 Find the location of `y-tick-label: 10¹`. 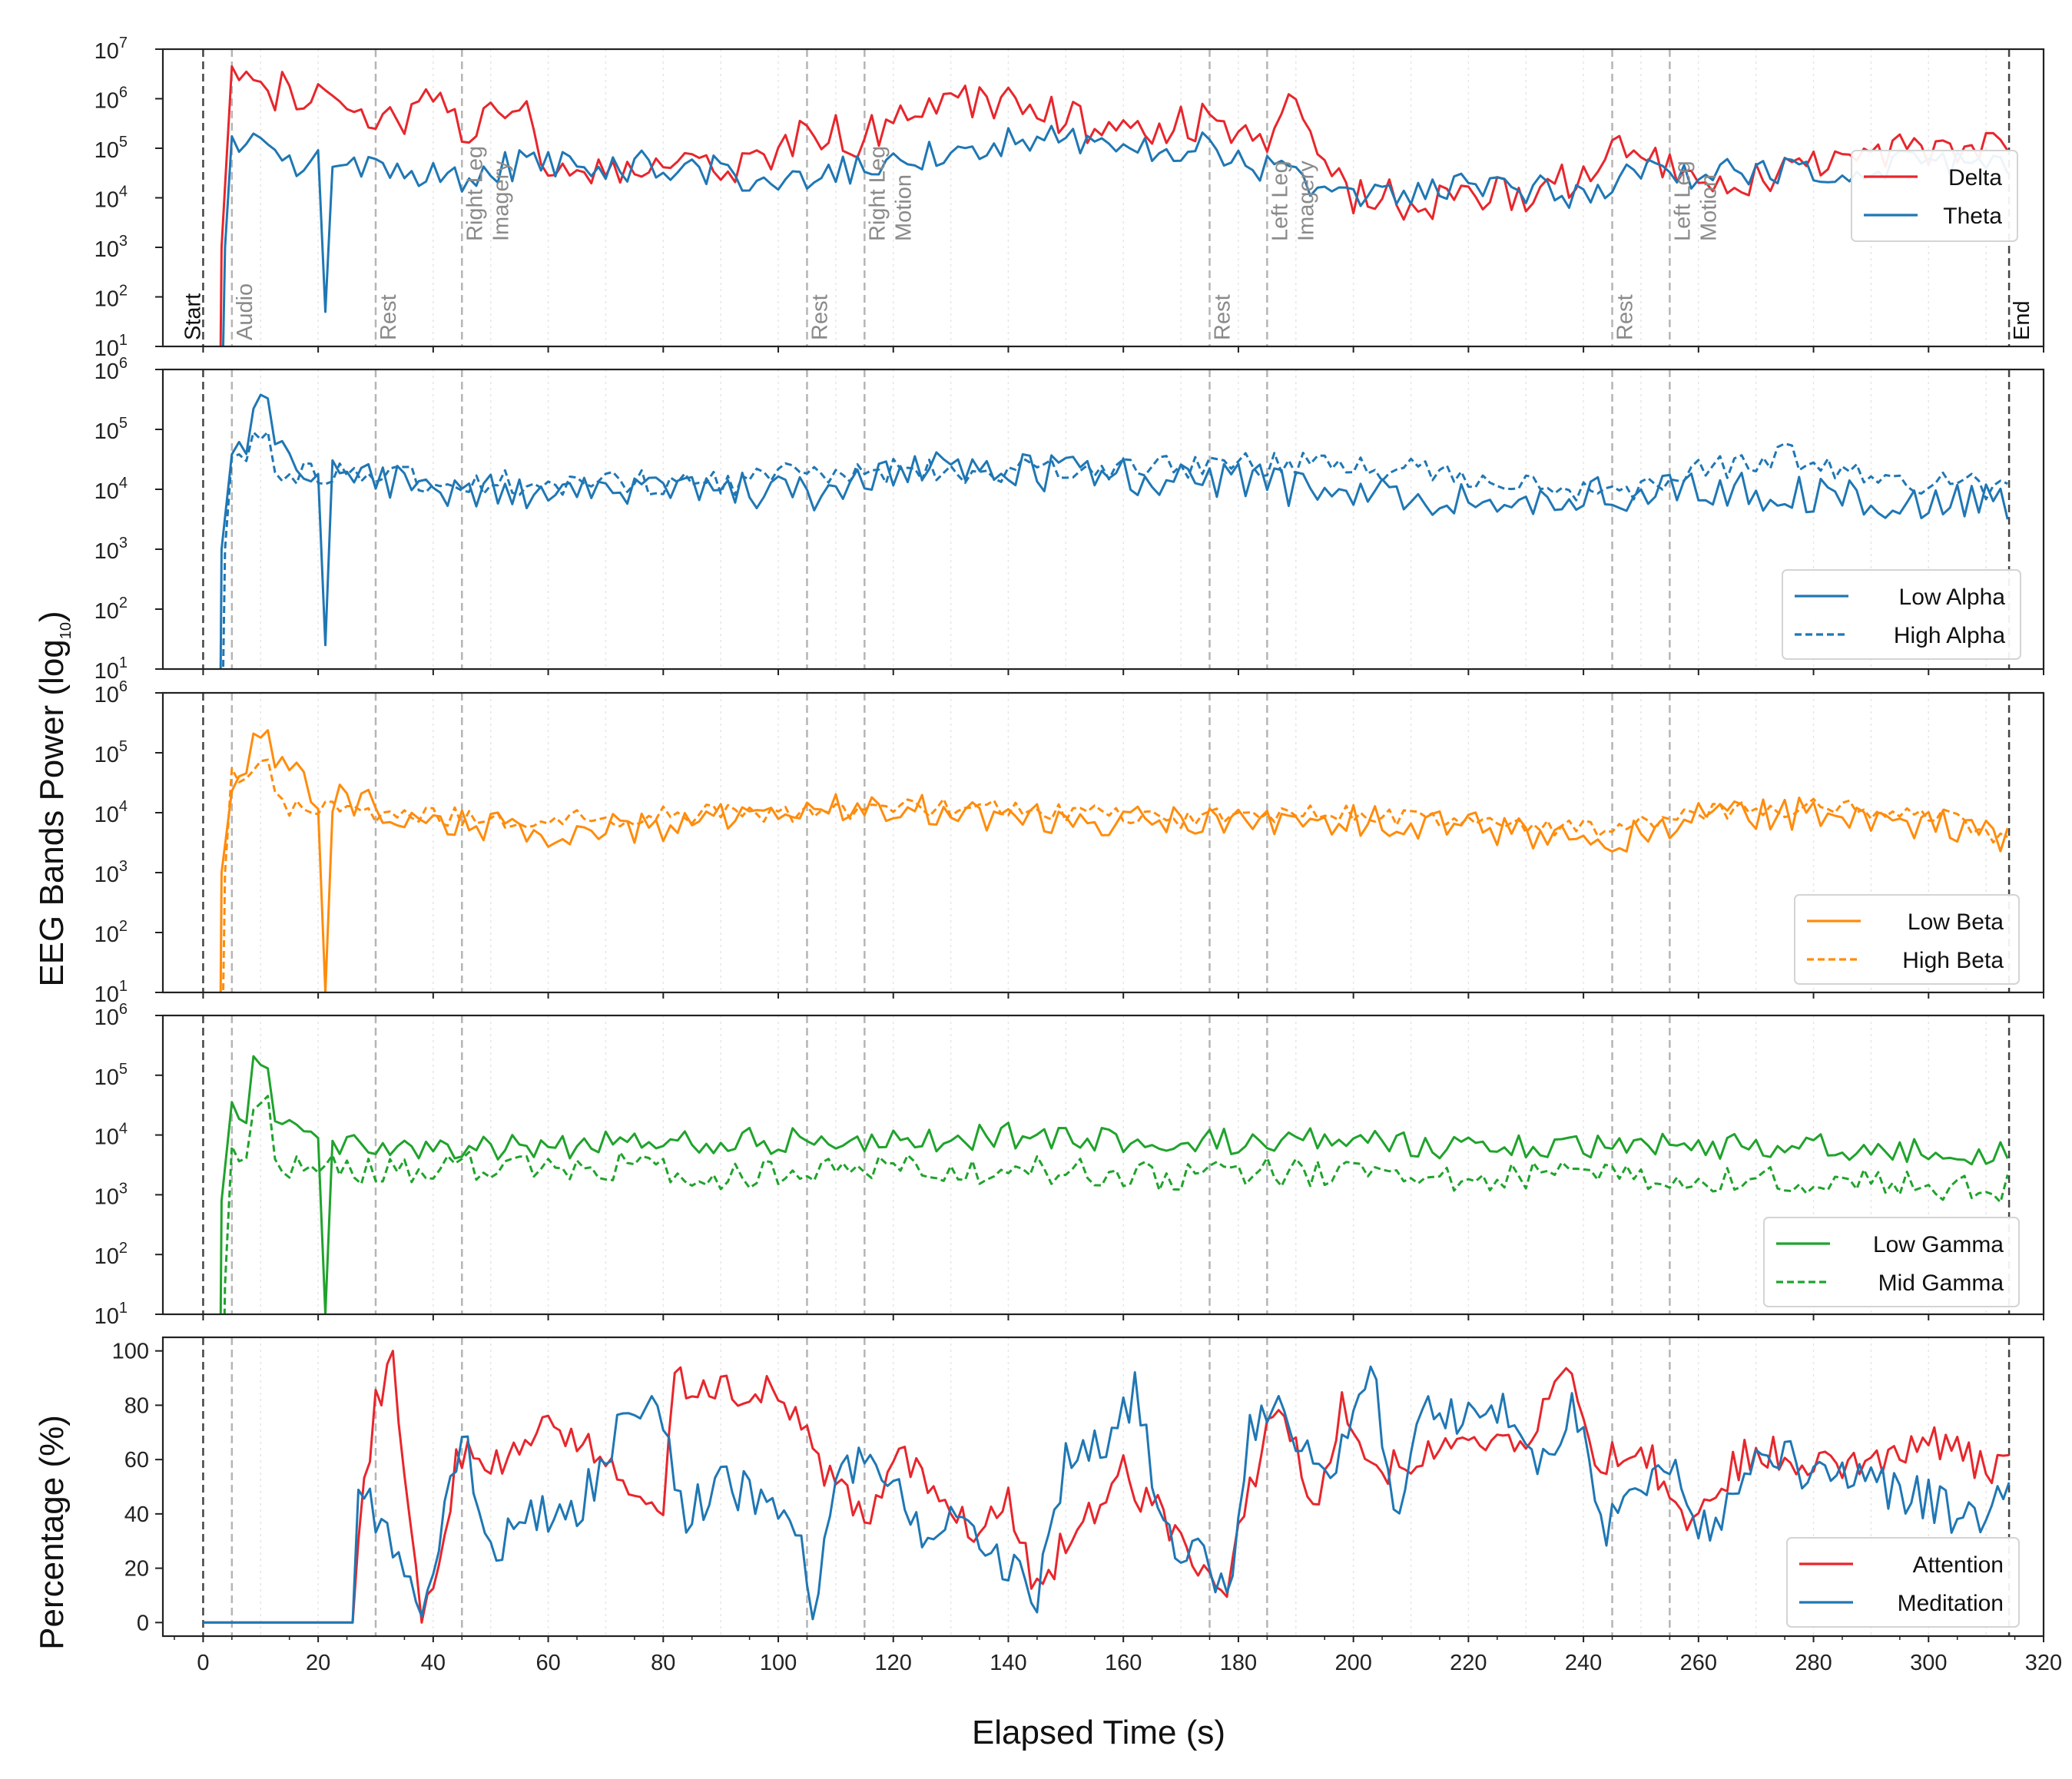

y-tick-label: 10¹ is located at coordinates (111, 669).